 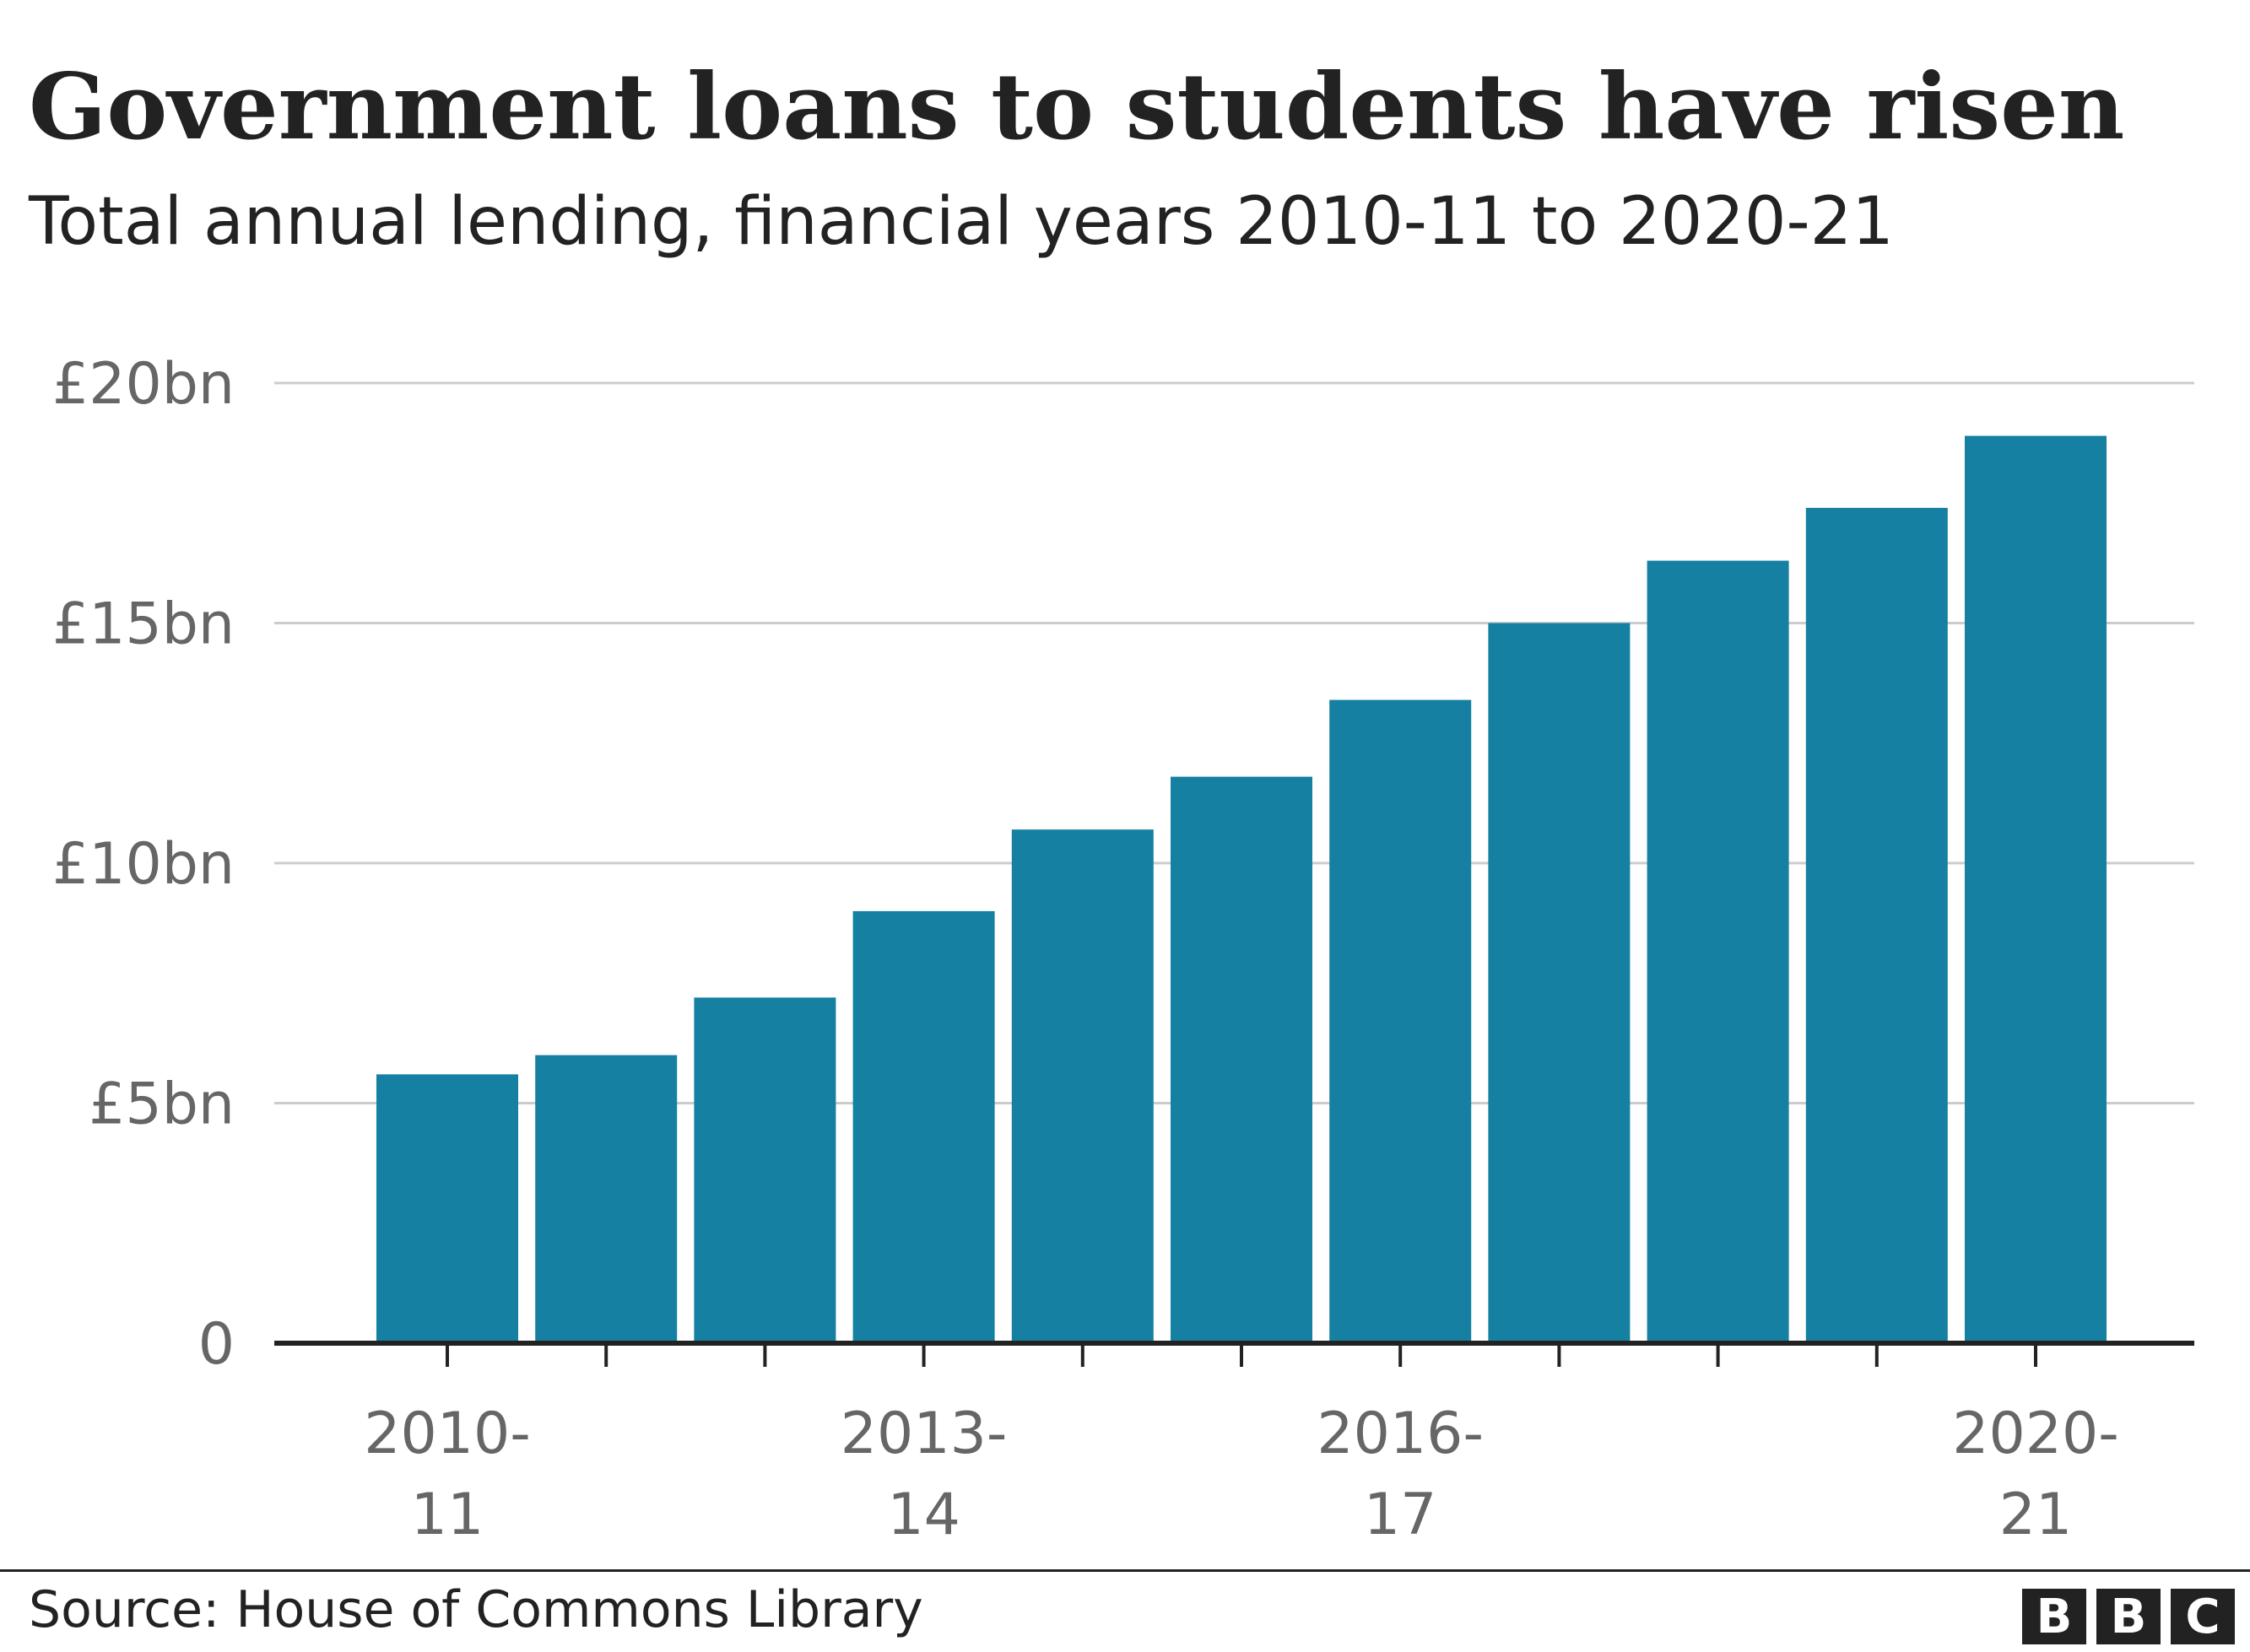 What do you see at coordinates (143, 624) in the screenshot?
I see `y-tick-label: £15bn` at bounding box center [143, 624].